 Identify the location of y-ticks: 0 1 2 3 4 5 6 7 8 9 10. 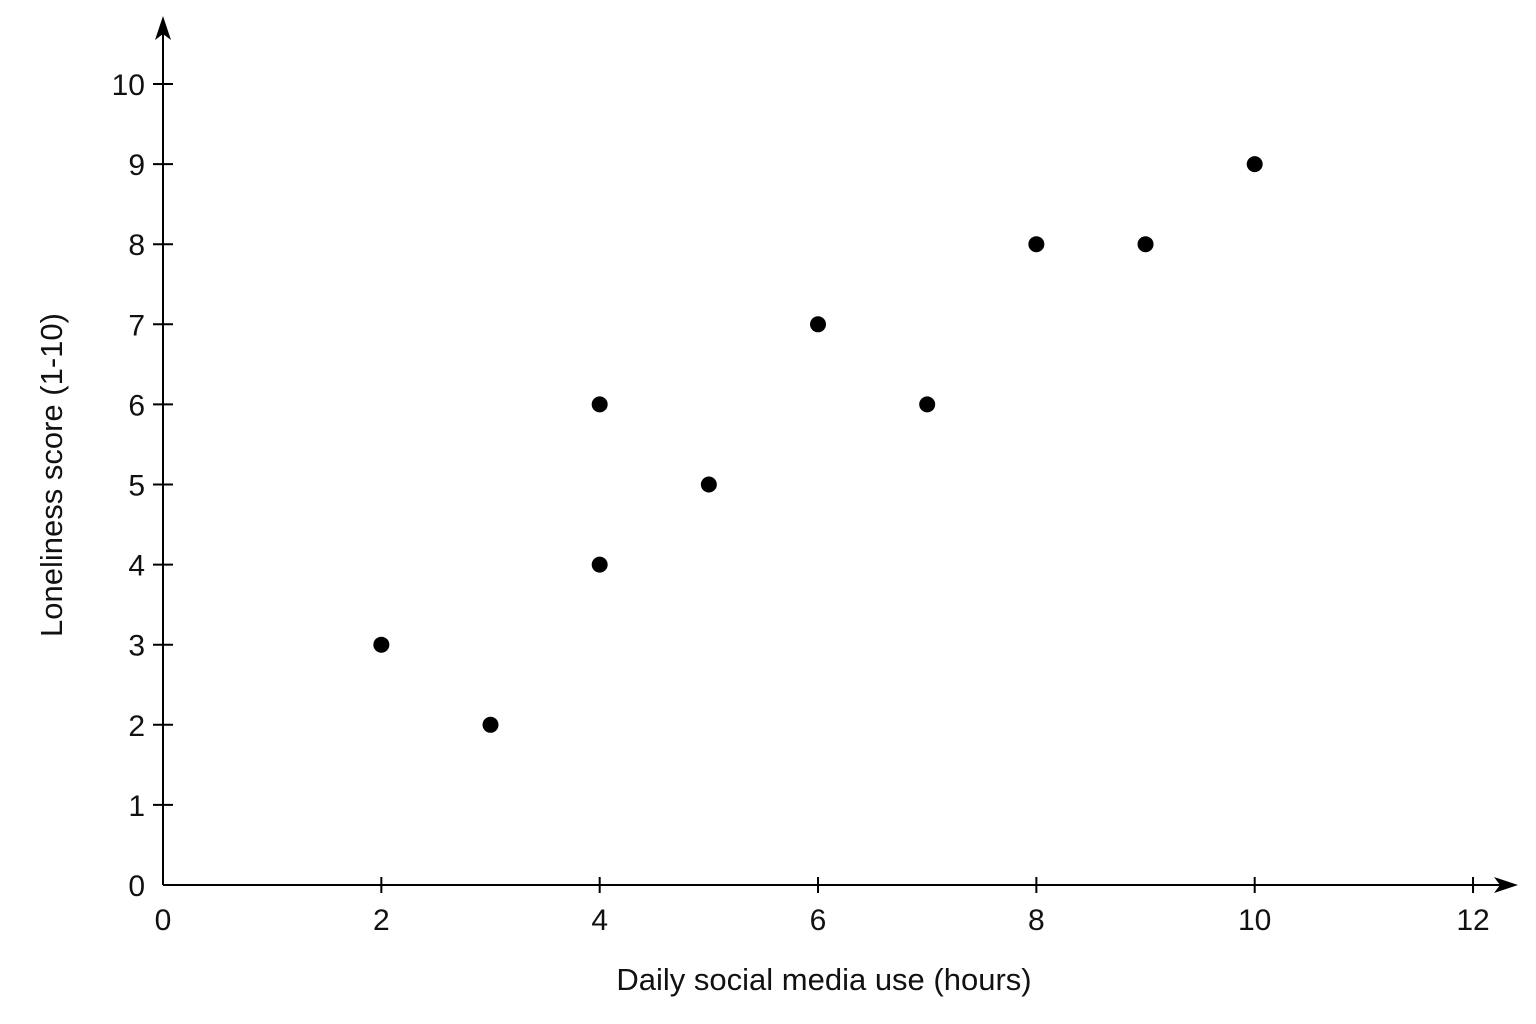
(142, 486).